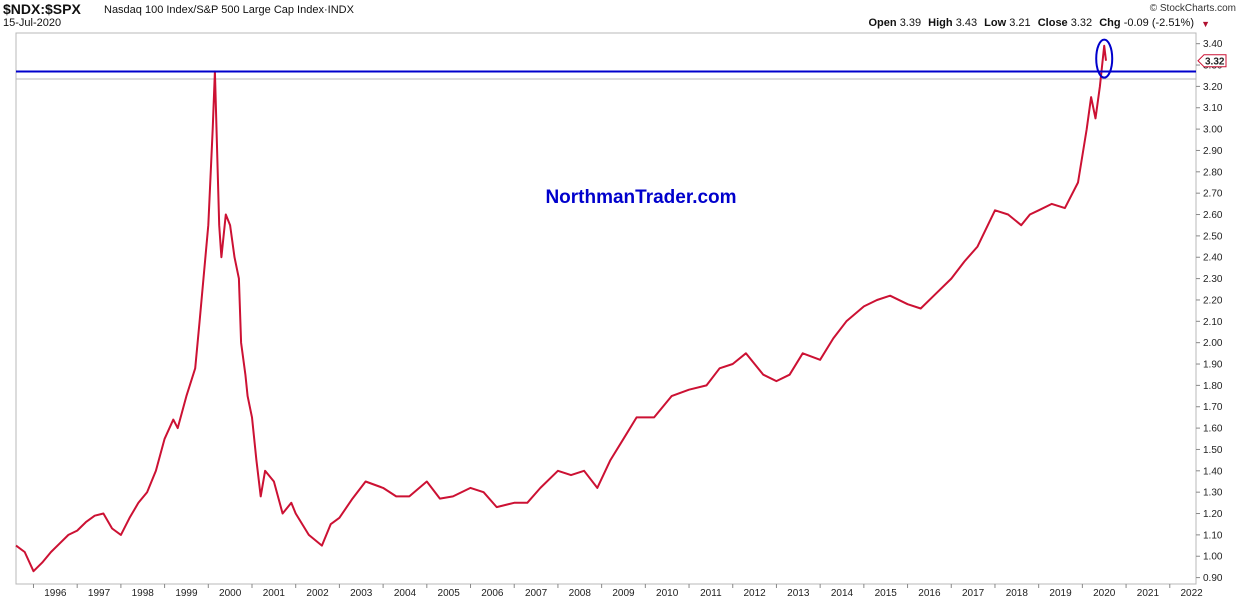  I want to click on y-tick-label: 1.70, so click(1213, 407).